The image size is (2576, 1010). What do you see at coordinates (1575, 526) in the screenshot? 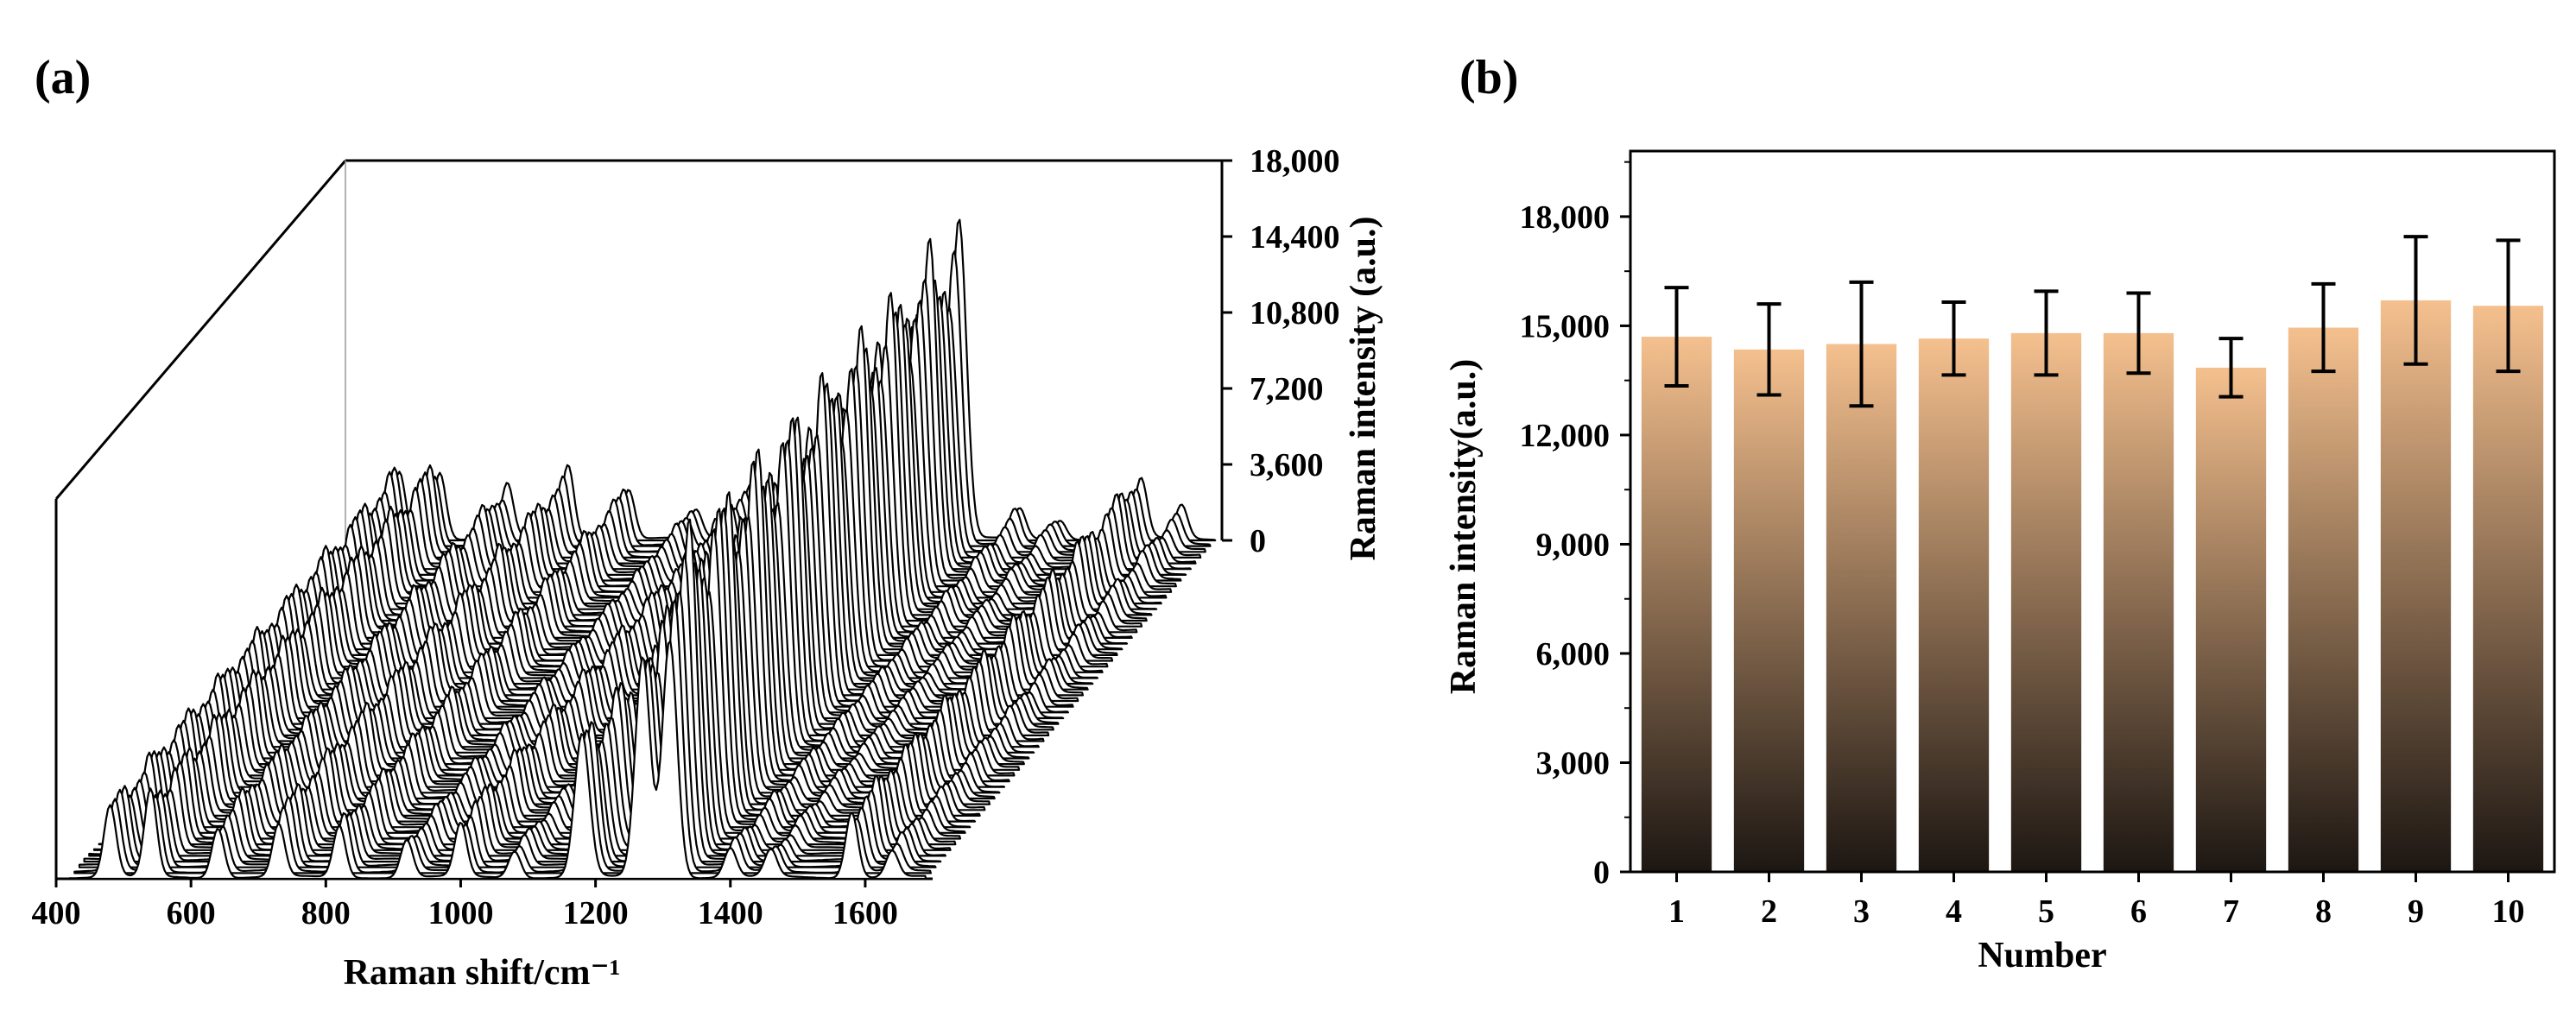
I see `bar-chart-y-axis: 0 3,000 6,000 9,000 12,000 15,000 18,000` at bounding box center [1575, 526].